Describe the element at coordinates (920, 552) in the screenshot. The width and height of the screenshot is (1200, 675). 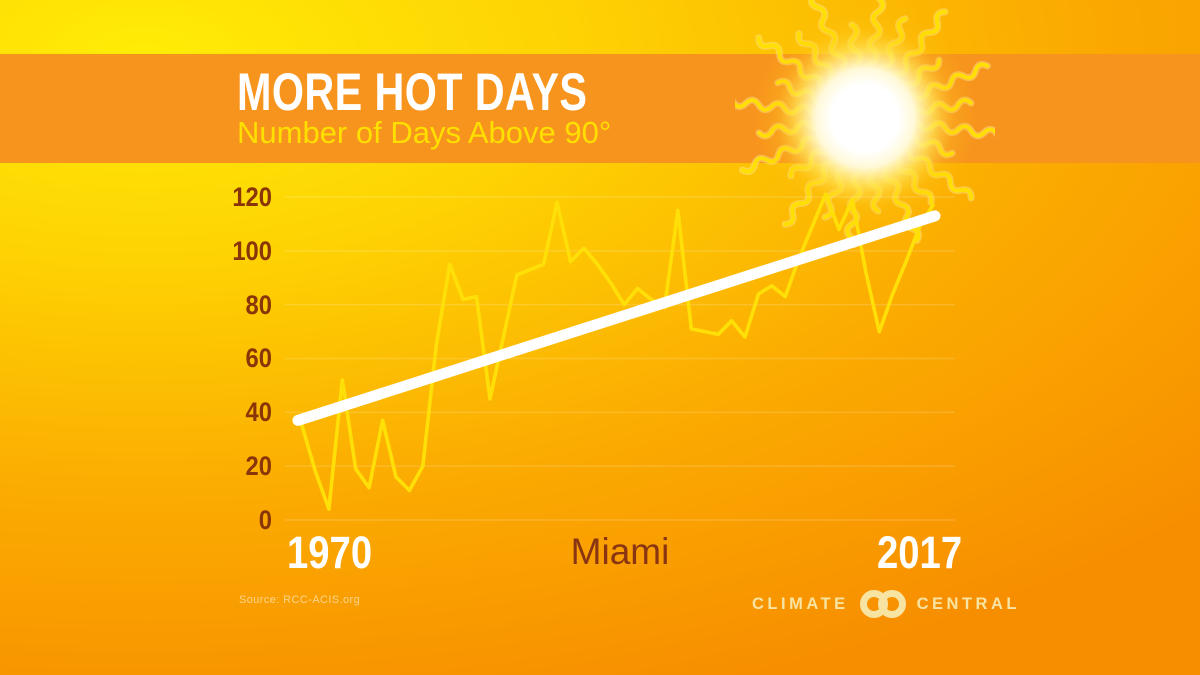
I see `x-axis-end-year: 2017` at that location.